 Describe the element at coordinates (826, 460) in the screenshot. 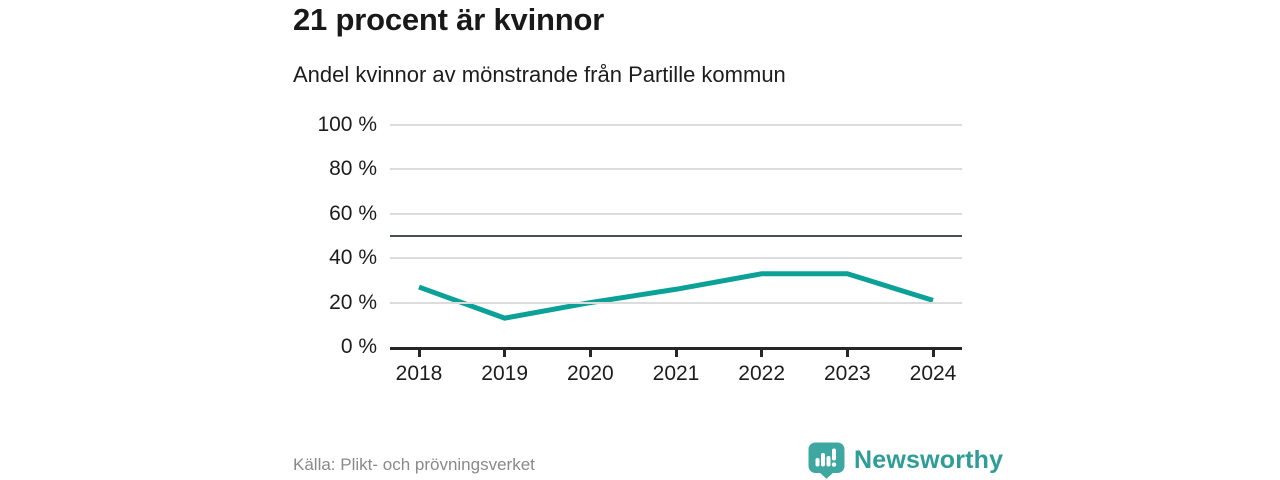

I see `newsworthy-badge-bar-chart-icon` at that location.